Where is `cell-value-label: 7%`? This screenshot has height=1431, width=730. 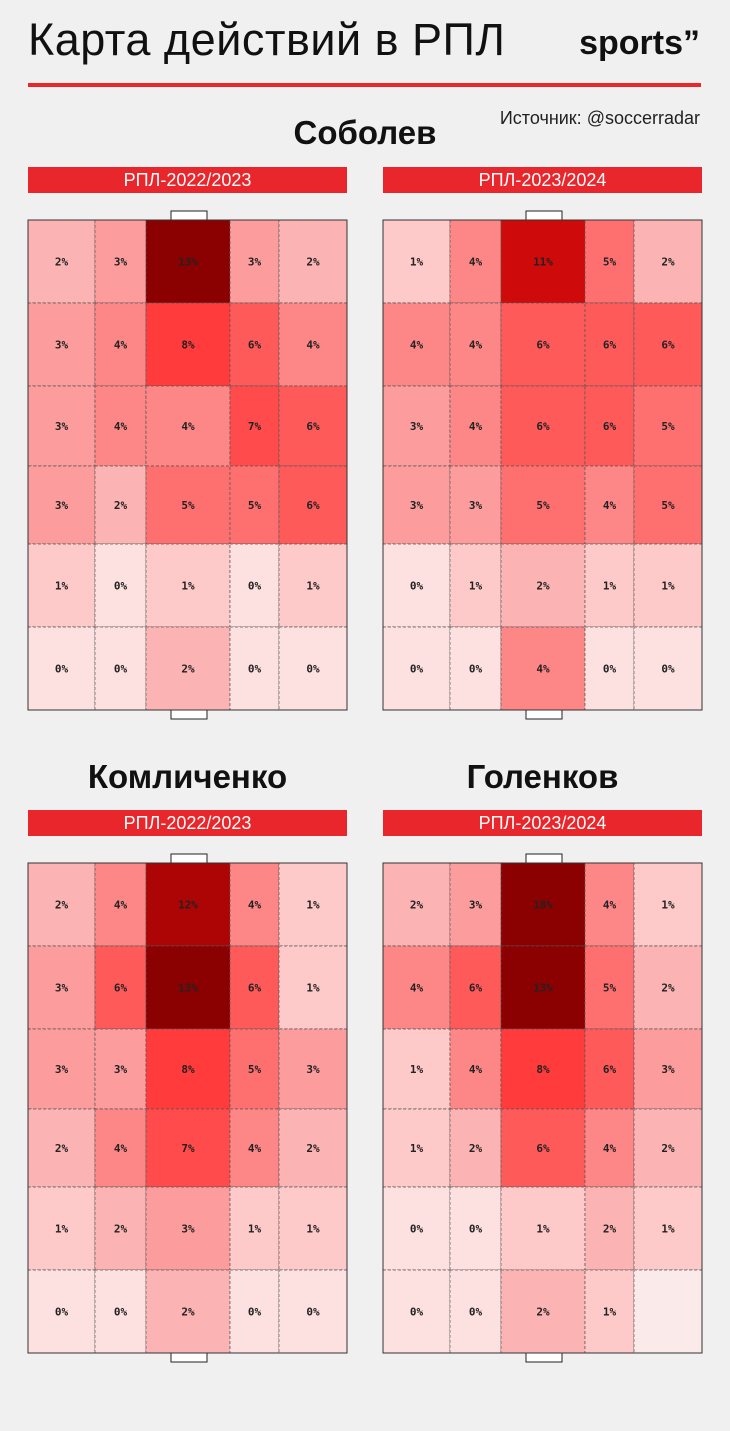 cell-value-label: 7% is located at coordinates (188, 1148).